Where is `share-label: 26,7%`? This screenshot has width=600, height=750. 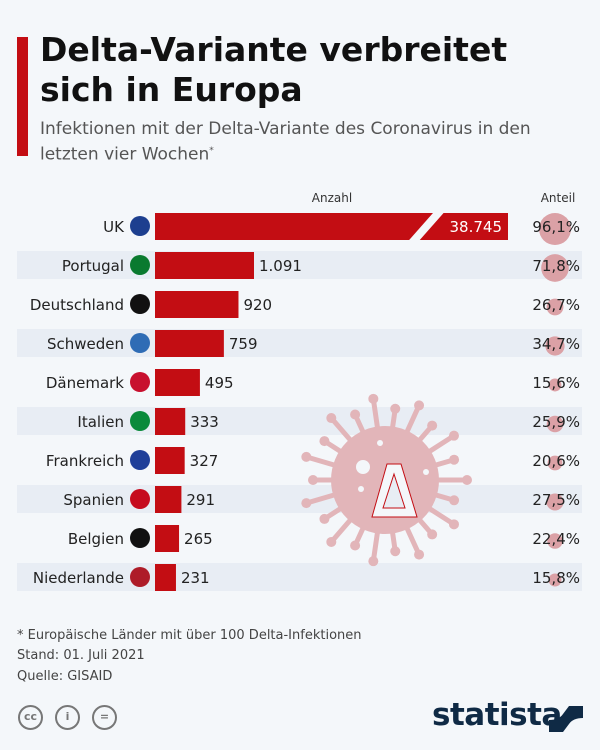
share-label: 26,7% is located at coordinates (556, 305).